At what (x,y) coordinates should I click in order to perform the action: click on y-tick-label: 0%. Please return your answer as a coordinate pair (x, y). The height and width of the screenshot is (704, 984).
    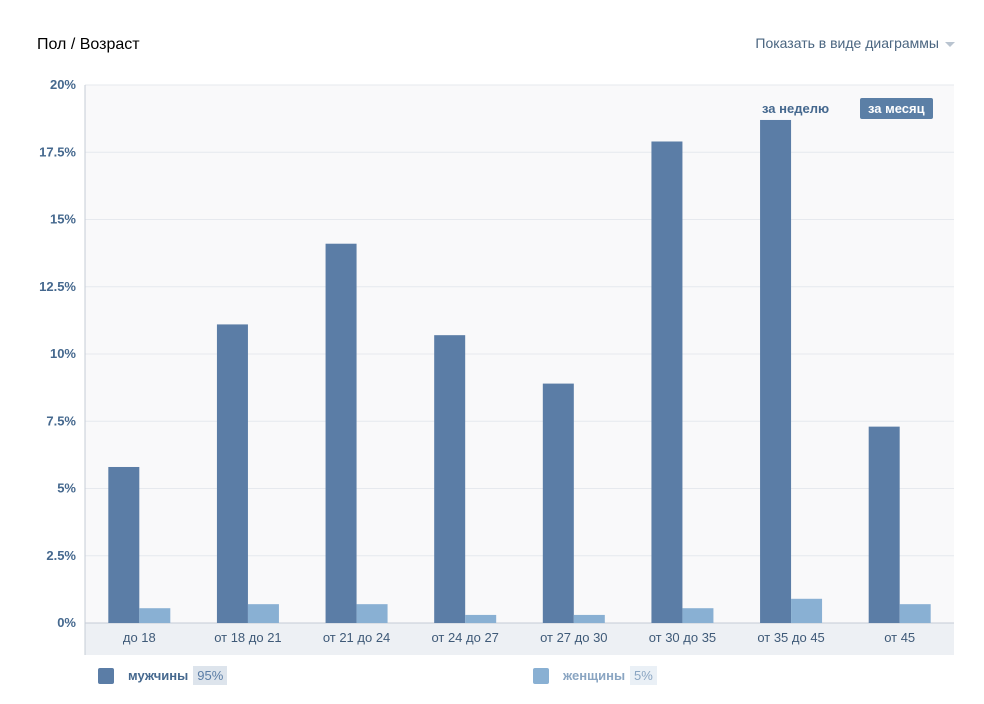
    Looking at the image, I should click on (66, 622).